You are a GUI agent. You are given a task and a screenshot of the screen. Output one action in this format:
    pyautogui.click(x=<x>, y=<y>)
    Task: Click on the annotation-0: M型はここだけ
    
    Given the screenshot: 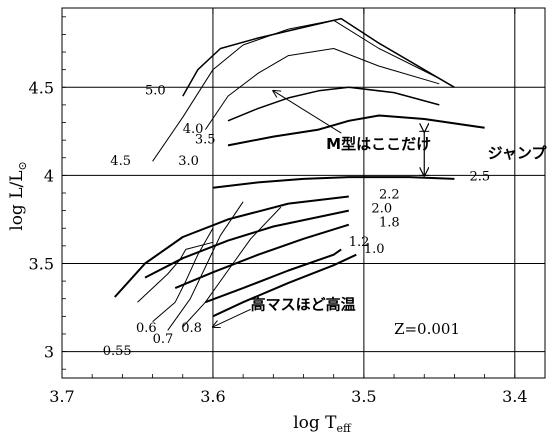 What is the action you would take?
    pyautogui.click(x=378, y=144)
    